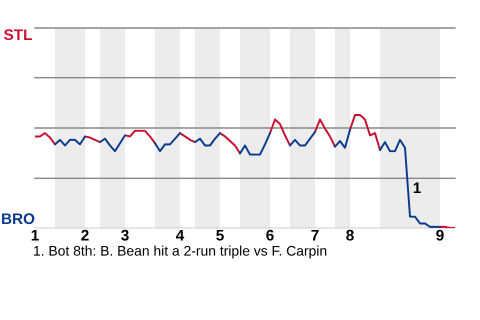 The height and width of the screenshot is (320, 480). What do you see at coordinates (417, 188) in the screenshot?
I see `annotation: 1` at bounding box center [417, 188].